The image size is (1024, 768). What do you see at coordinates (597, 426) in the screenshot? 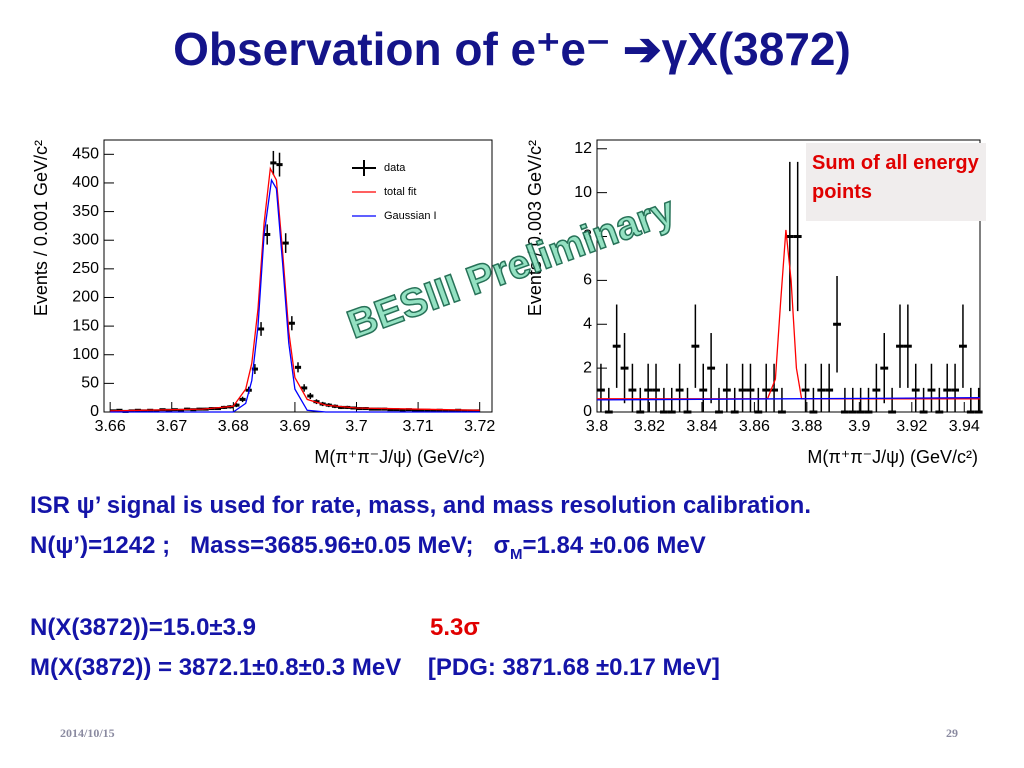
I see `x-tick-label: 3.8` at bounding box center [597, 426].